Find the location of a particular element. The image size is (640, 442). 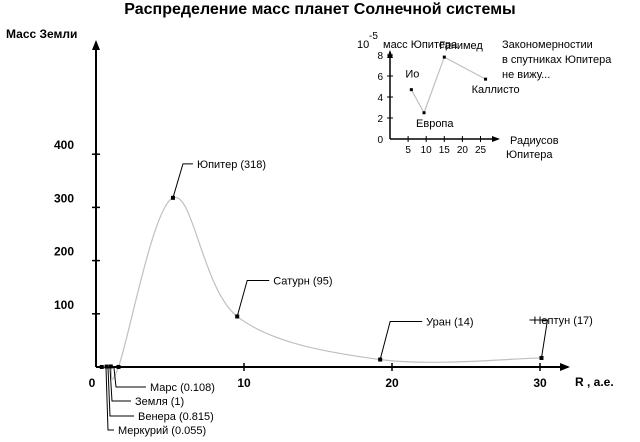

planet-6-label: Сатурн (95) is located at coordinates (302, 281).